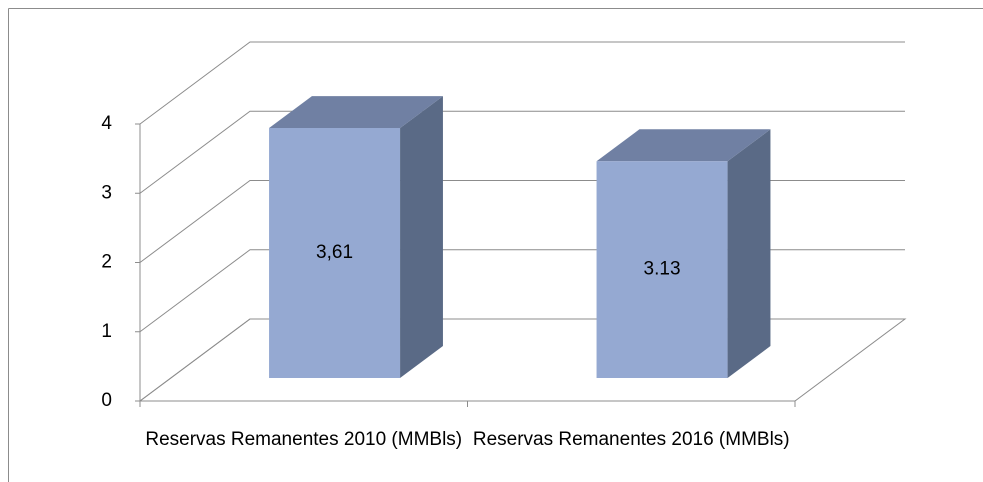  Describe the element at coordinates (106, 192) in the screenshot. I see `y-tick-label: 3` at that location.